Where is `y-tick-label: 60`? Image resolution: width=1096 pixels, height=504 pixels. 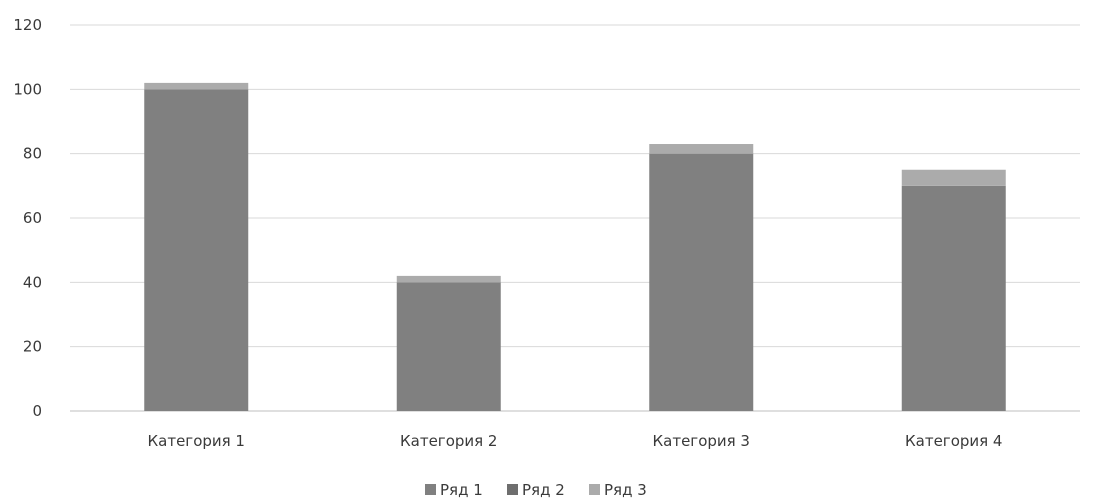
y-tick-label: 60 is located at coordinates (32, 218).